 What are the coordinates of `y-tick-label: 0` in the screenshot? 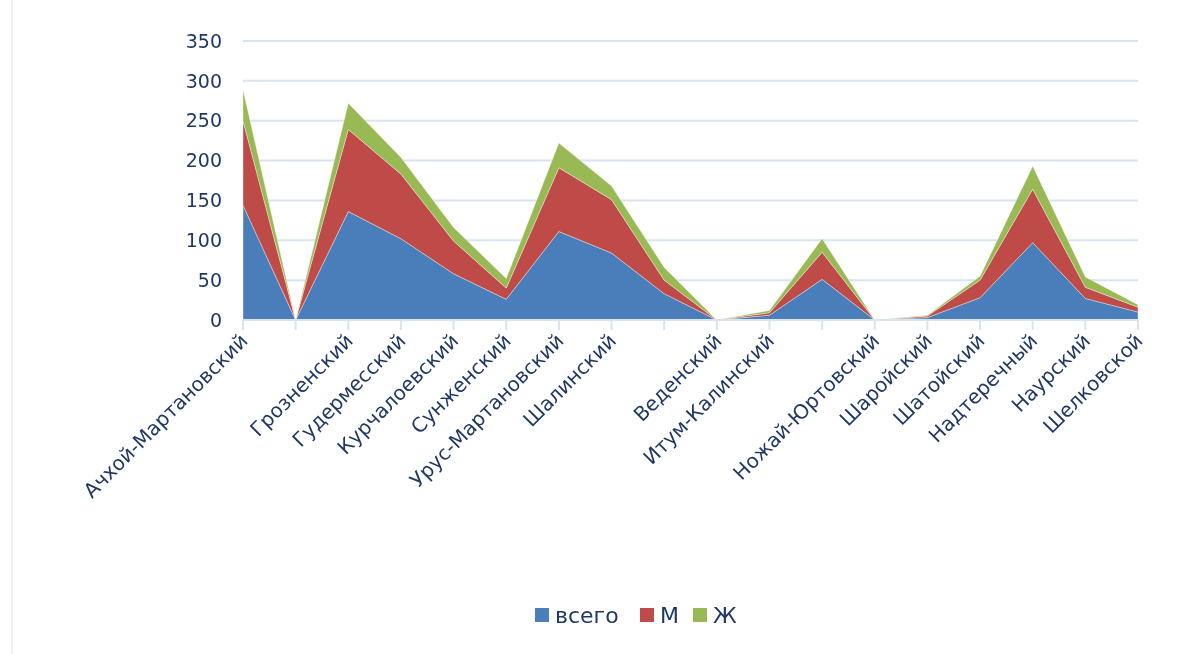 It's located at (215, 319).